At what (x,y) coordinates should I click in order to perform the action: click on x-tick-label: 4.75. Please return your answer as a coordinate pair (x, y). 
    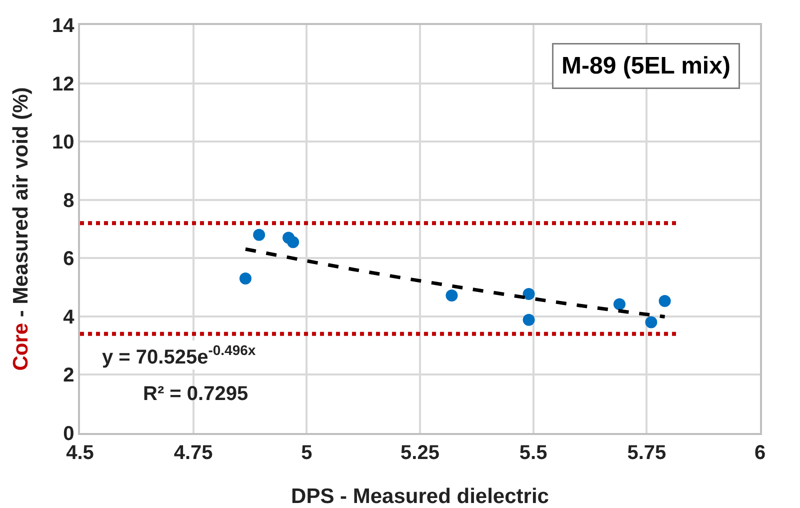
    Looking at the image, I should click on (193, 453).